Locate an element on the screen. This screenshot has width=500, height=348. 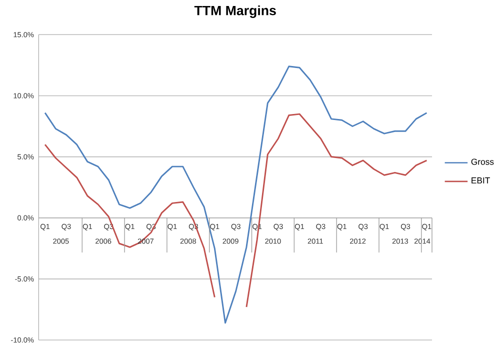
legend-label: EBIT is located at coordinates (481, 180).